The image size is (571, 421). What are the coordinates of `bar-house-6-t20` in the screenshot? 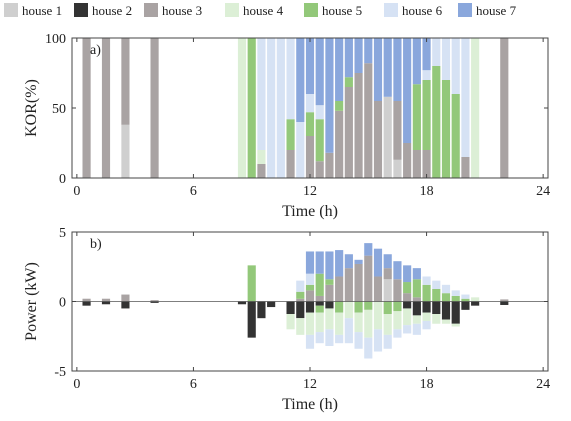 It's located at (465, 296).